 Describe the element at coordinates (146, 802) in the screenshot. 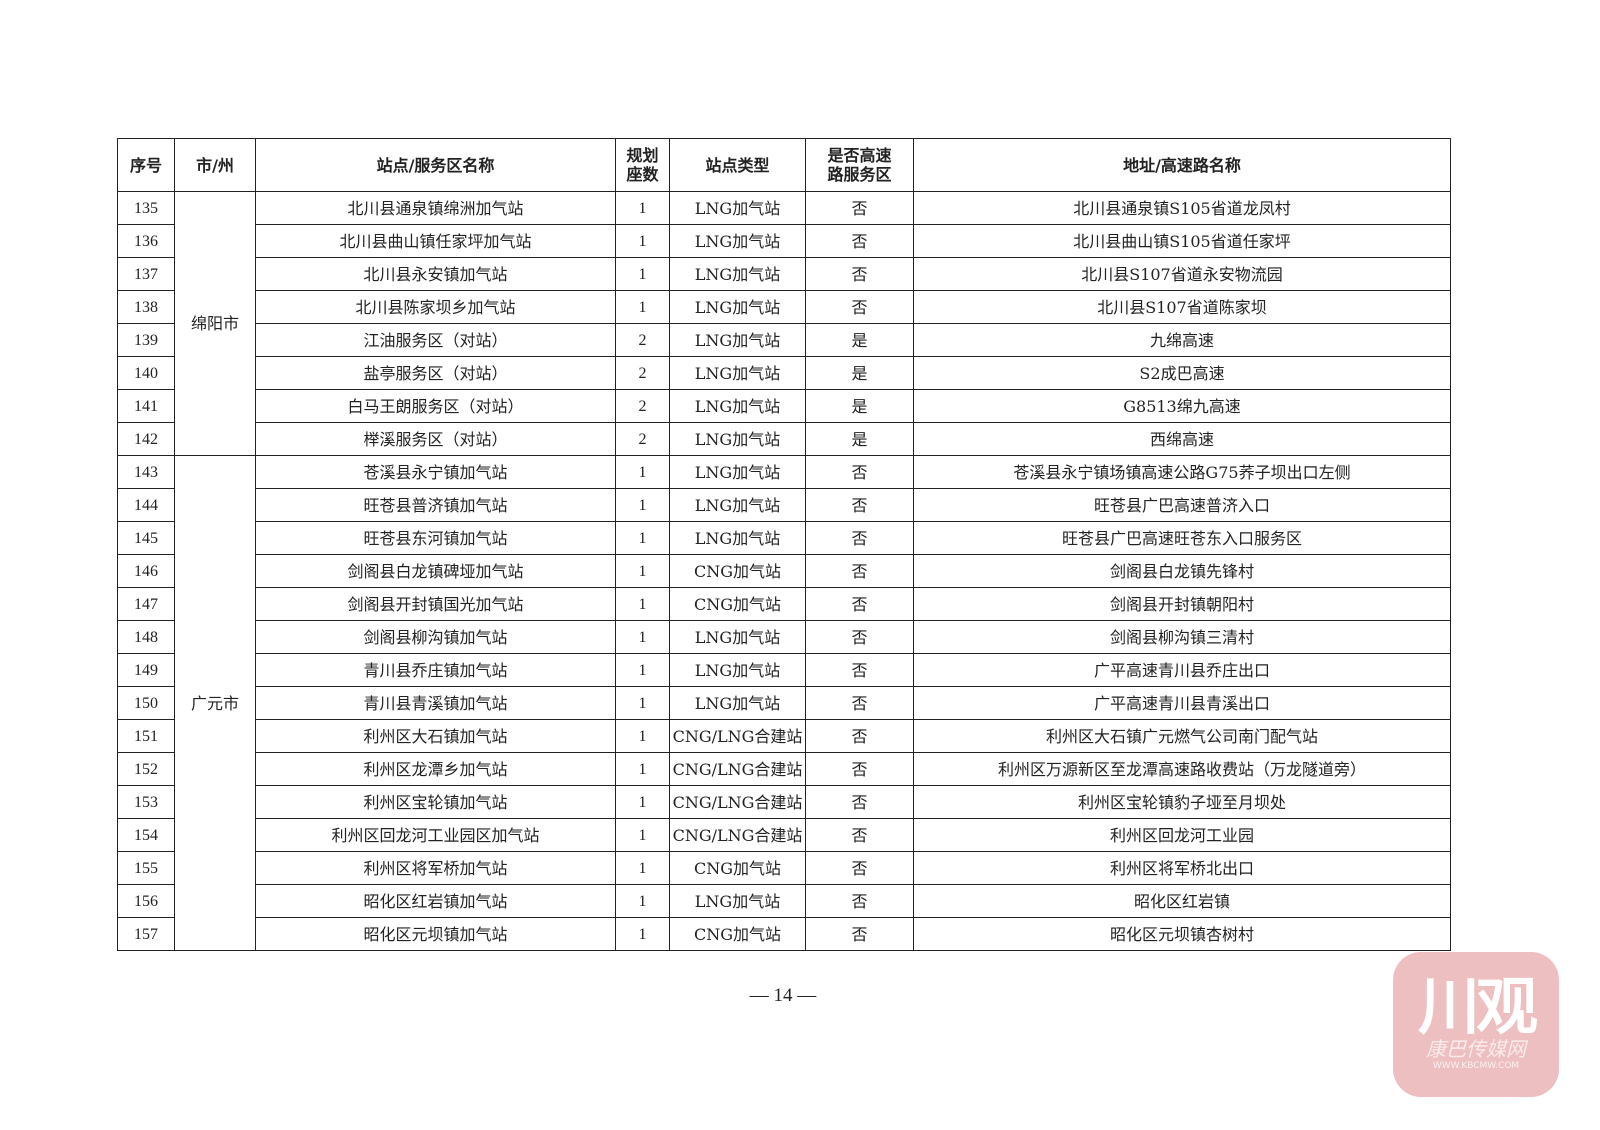

I see `row-index-cell: 153` at that location.